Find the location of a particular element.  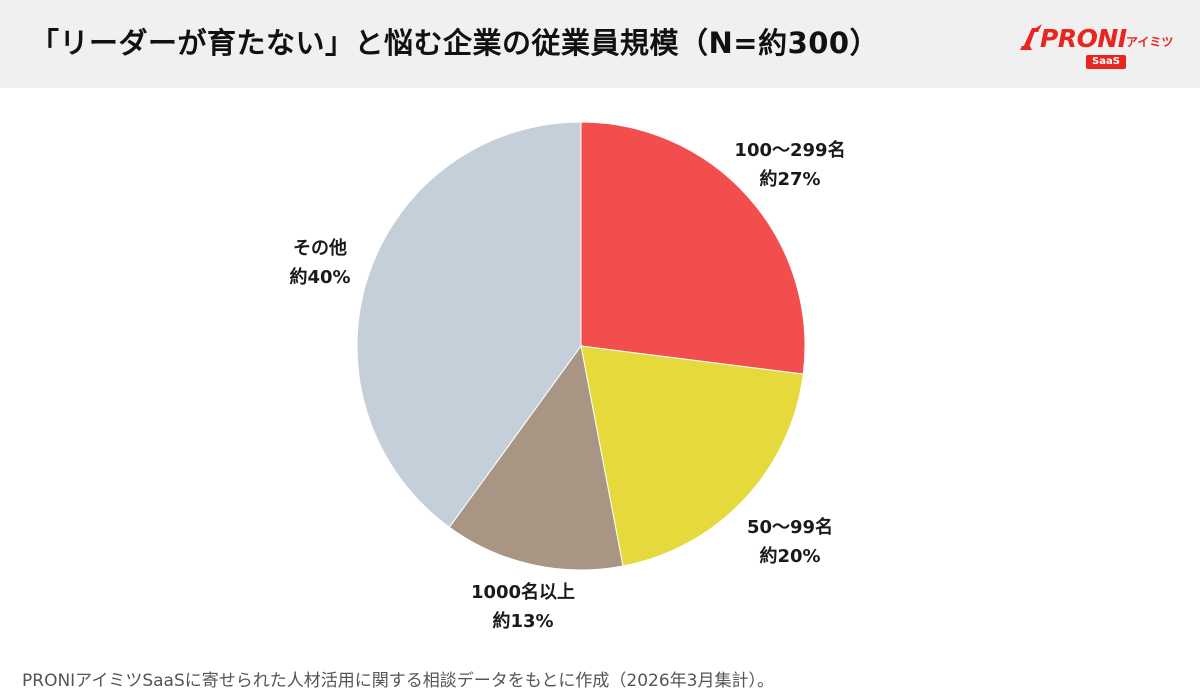

logo-mark-icon is located at coordinates (1031, 37).